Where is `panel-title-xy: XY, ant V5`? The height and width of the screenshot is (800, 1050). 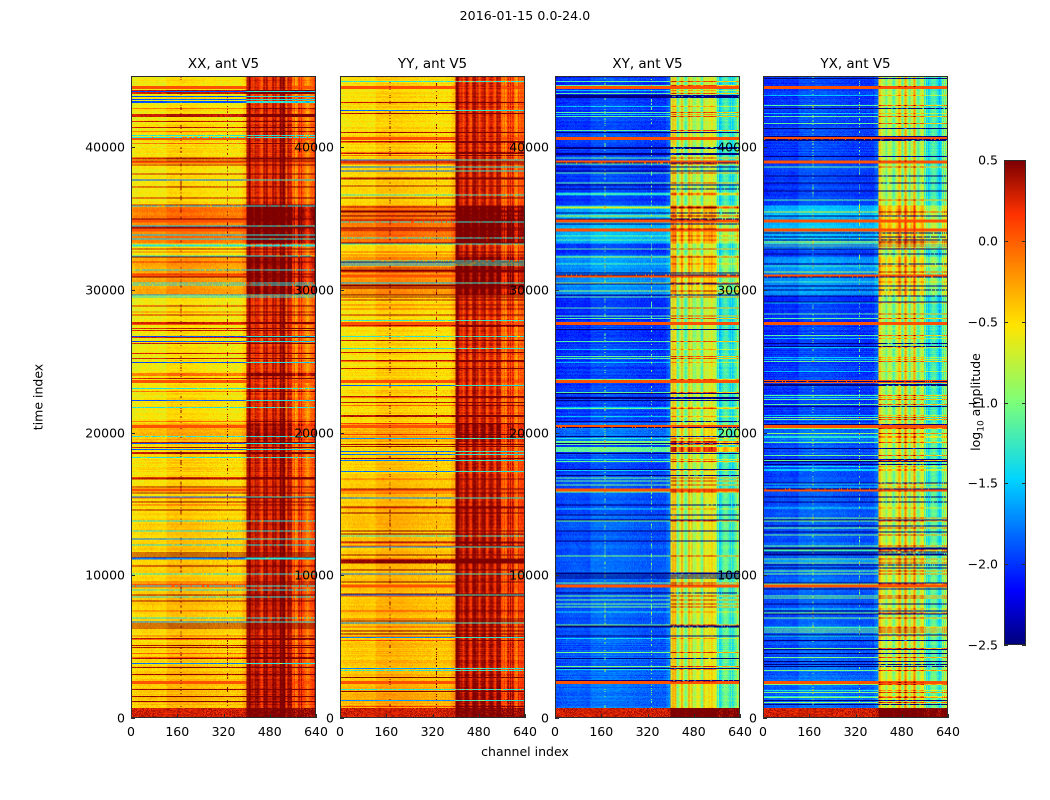 panel-title-xy: XY, ant V5 is located at coordinates (647, 64).